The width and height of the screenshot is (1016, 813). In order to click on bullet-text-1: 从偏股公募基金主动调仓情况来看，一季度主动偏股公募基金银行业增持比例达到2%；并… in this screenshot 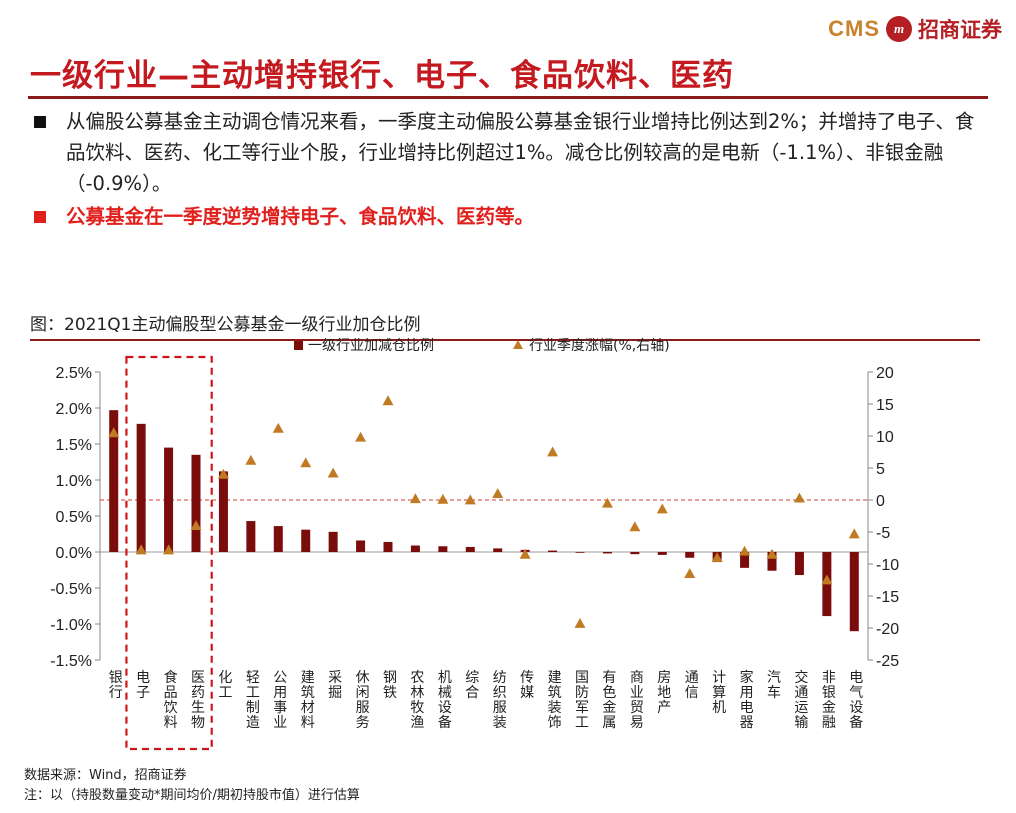, I will do `click(520, 152)`.